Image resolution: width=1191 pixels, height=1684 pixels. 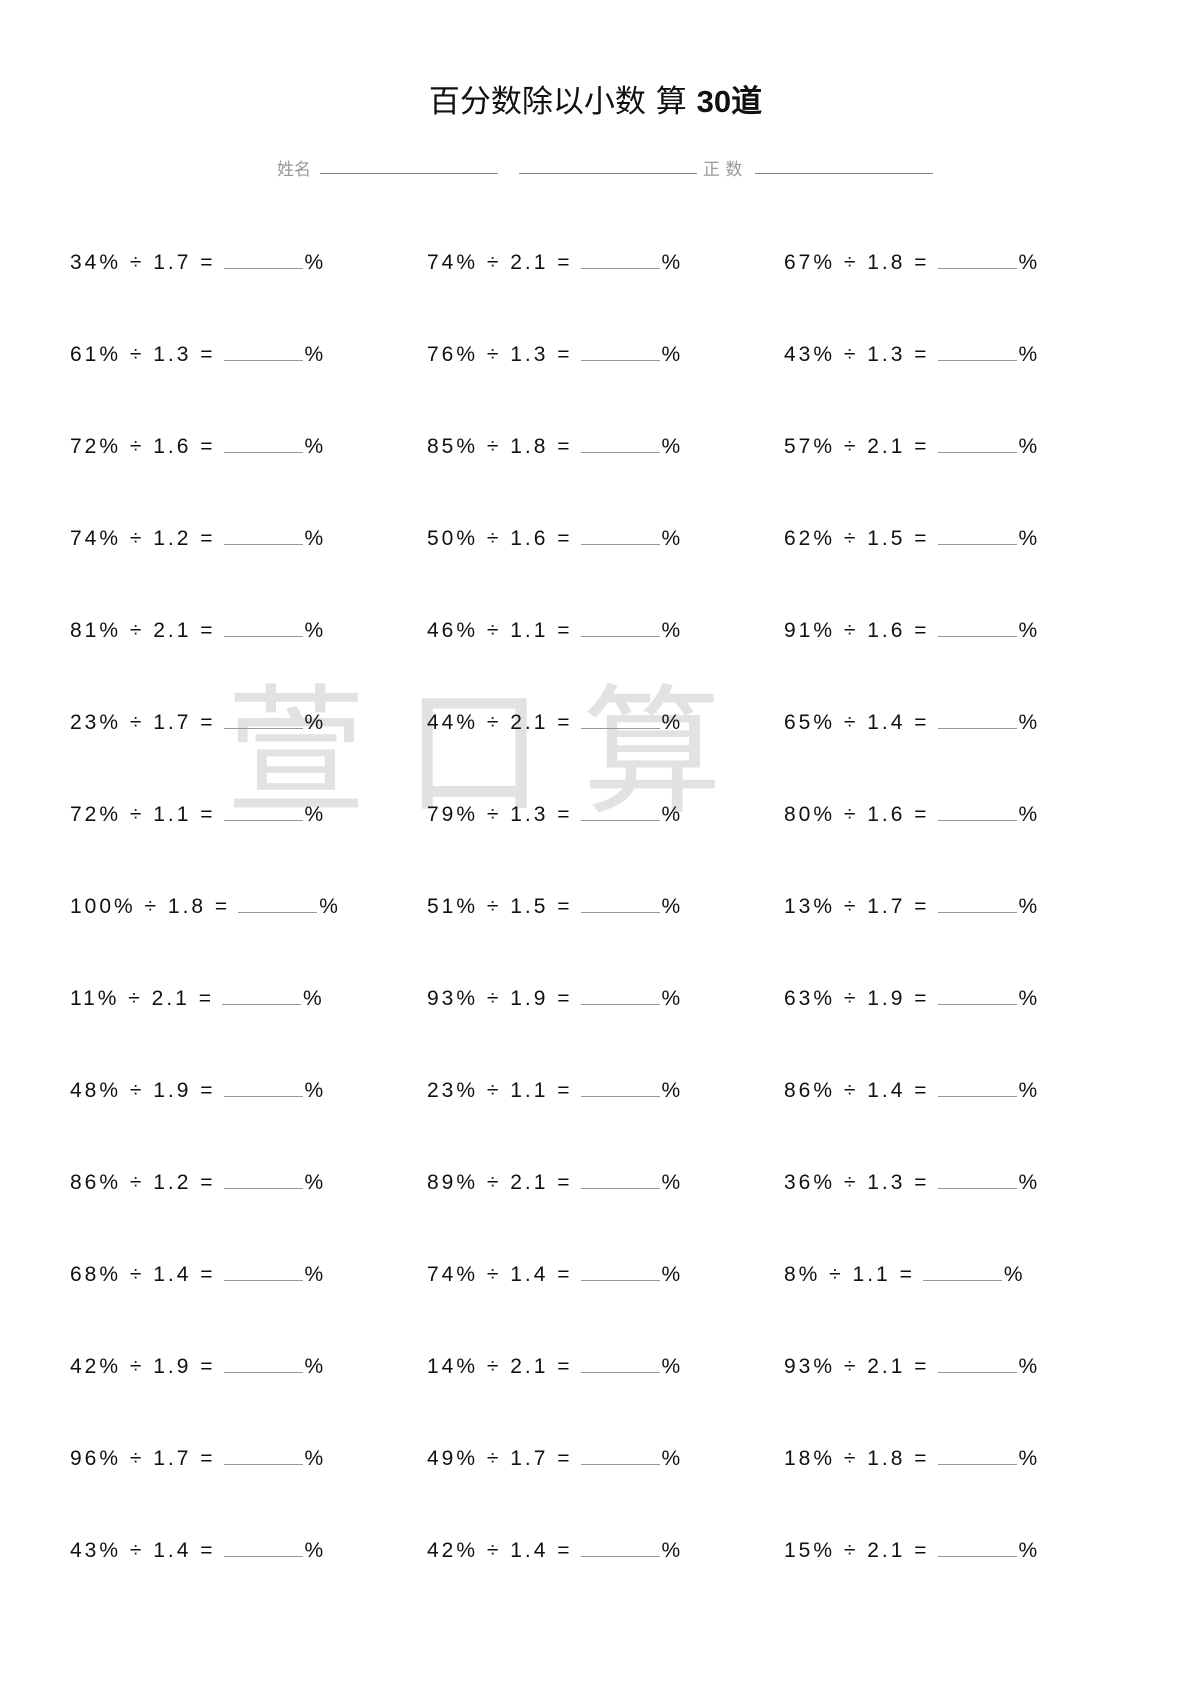 What do you see at coordinates (500, 722) in the screenshot?
I see `problem-expression: 44% ÷ 2.1 =` at bounding box center [500, 722].